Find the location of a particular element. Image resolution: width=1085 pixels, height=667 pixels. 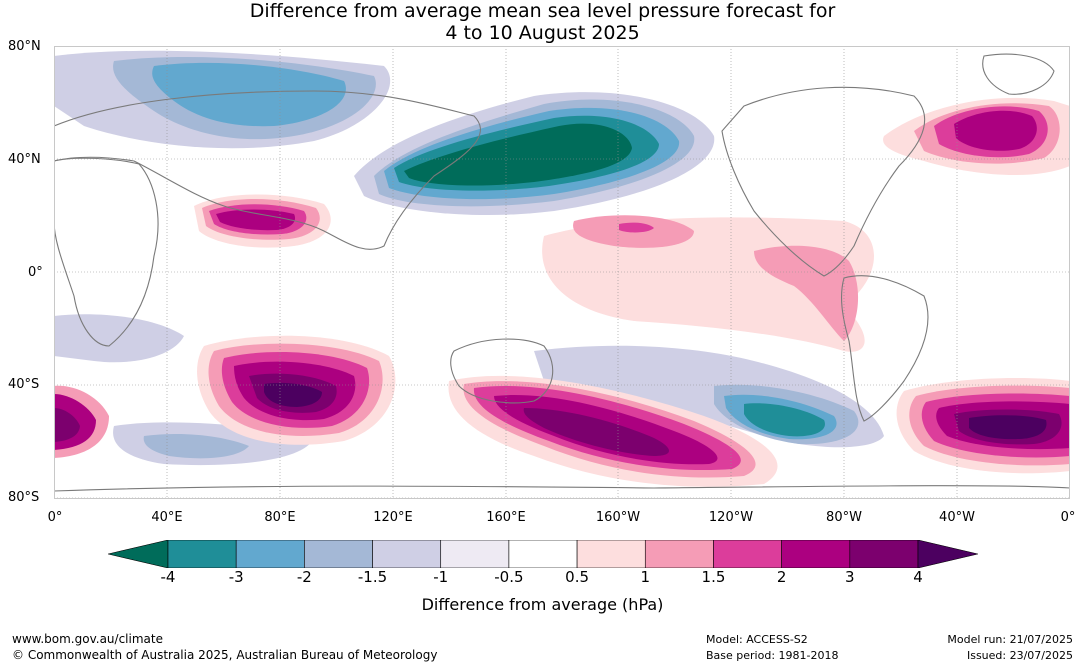

colorbar-tick-label: 1 is located at coordinates (645, 577).